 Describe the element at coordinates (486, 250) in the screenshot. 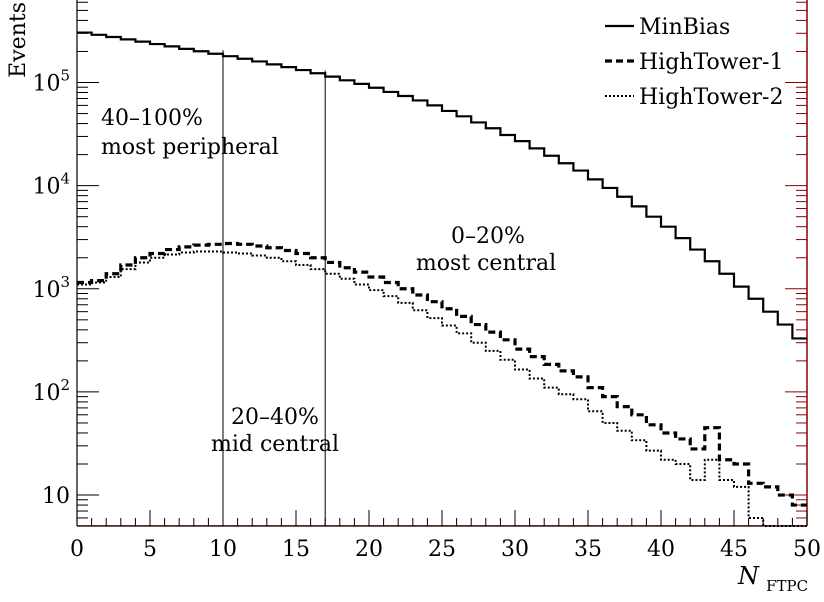

I see `annotation-central: 0–20% most central` at that location.